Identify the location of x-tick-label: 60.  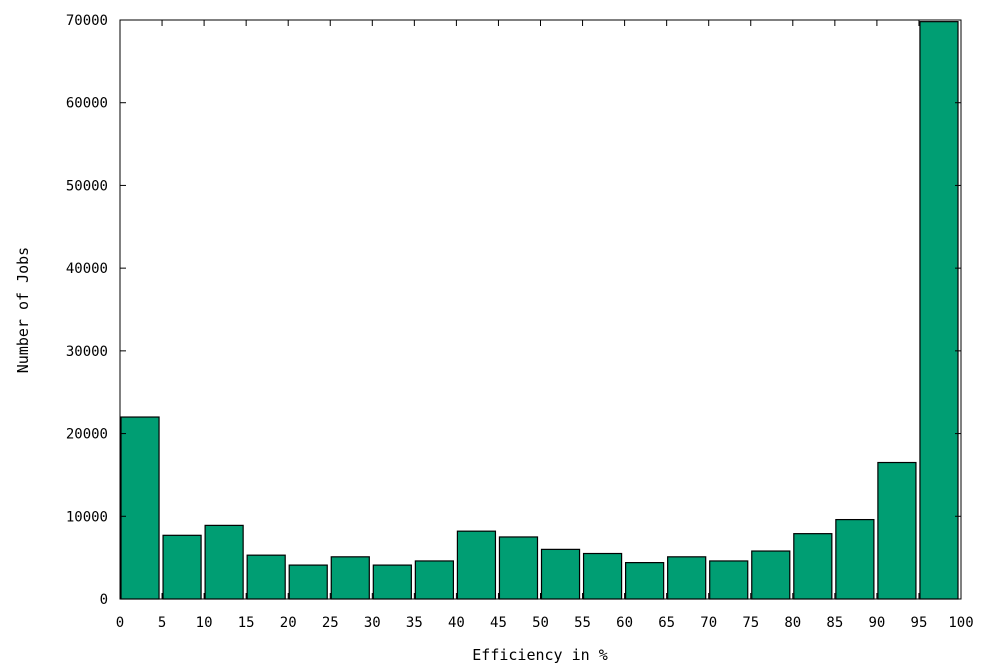
(624, 623).